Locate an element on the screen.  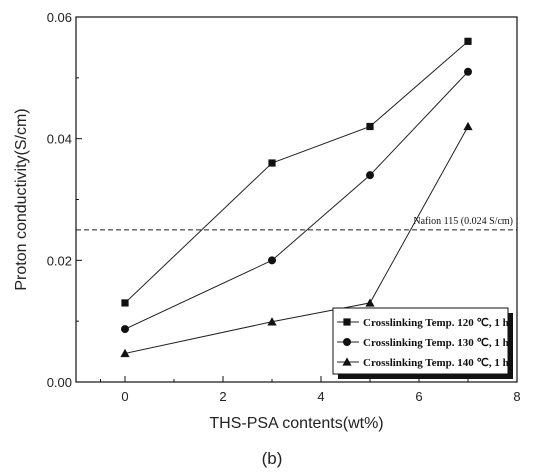
panel-label: (b) is located at coordinates (272, 458).